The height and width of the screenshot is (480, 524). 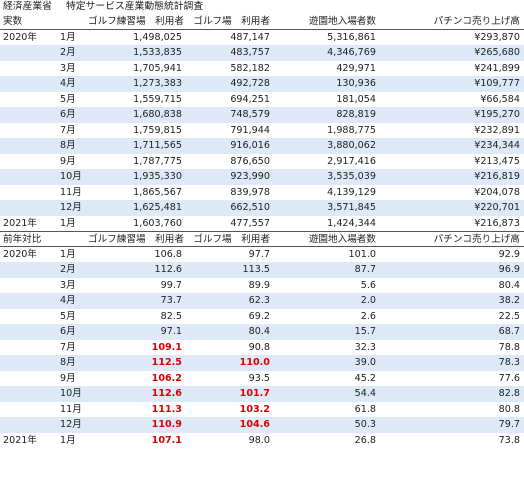 I want to click on month-cell: 7月, so click(x=68, y=347).